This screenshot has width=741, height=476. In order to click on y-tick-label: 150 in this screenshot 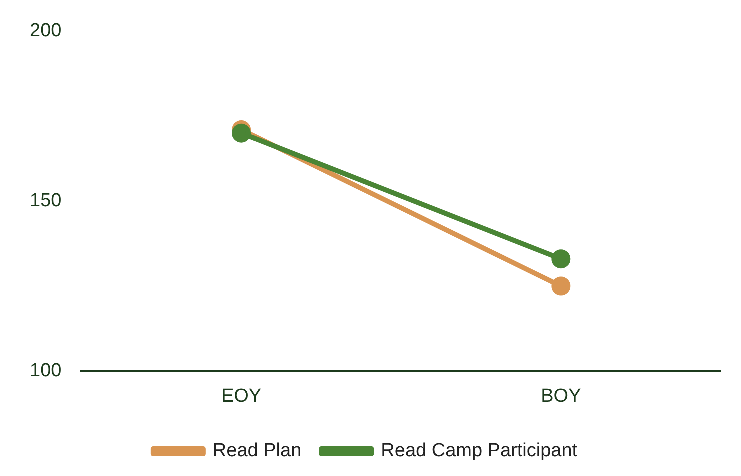, I will do `click(46, 201)`.